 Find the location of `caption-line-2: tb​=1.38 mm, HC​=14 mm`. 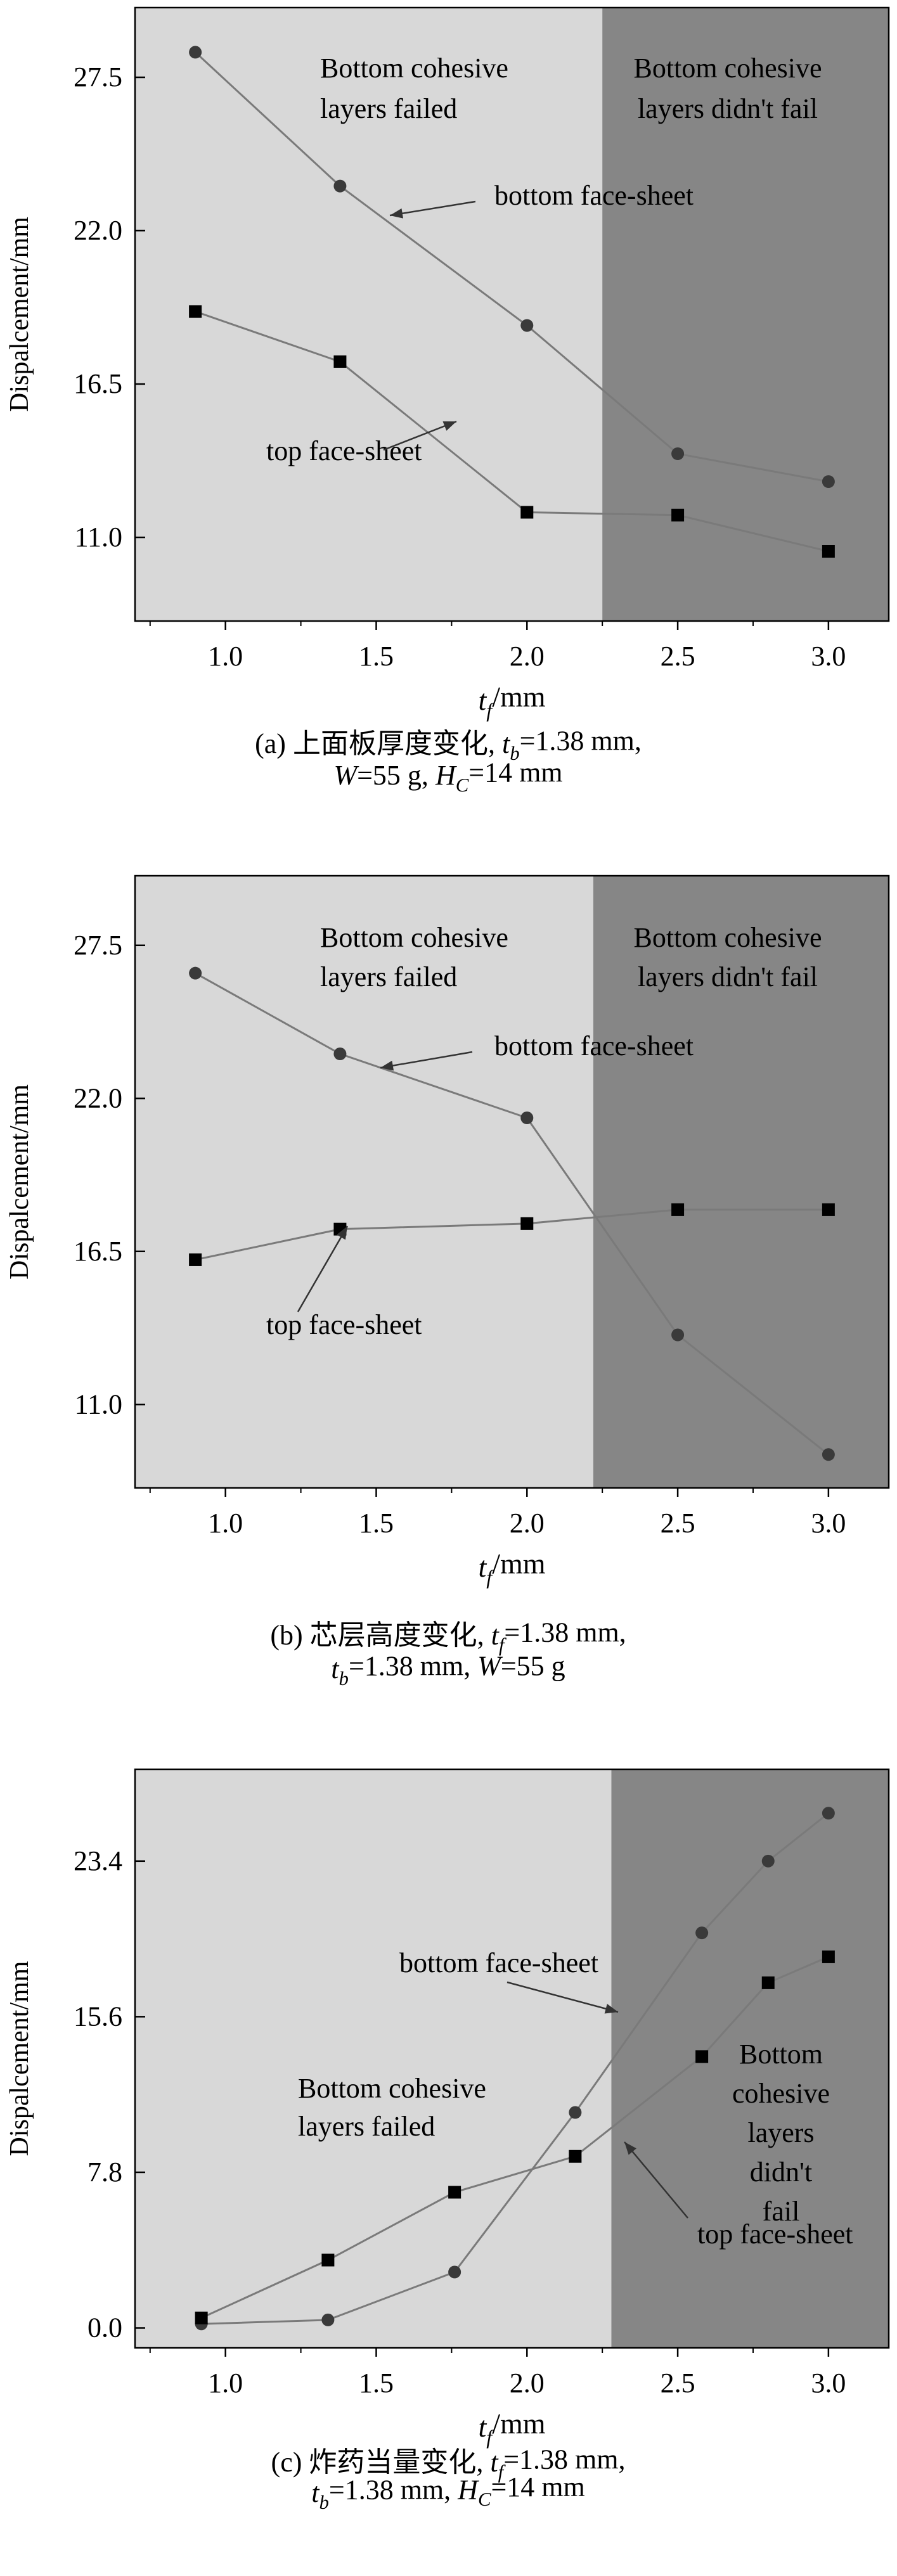

caption-line-2: tb​=1.38 mm, HC​=14 mm is located at coordinates (448, 2492).